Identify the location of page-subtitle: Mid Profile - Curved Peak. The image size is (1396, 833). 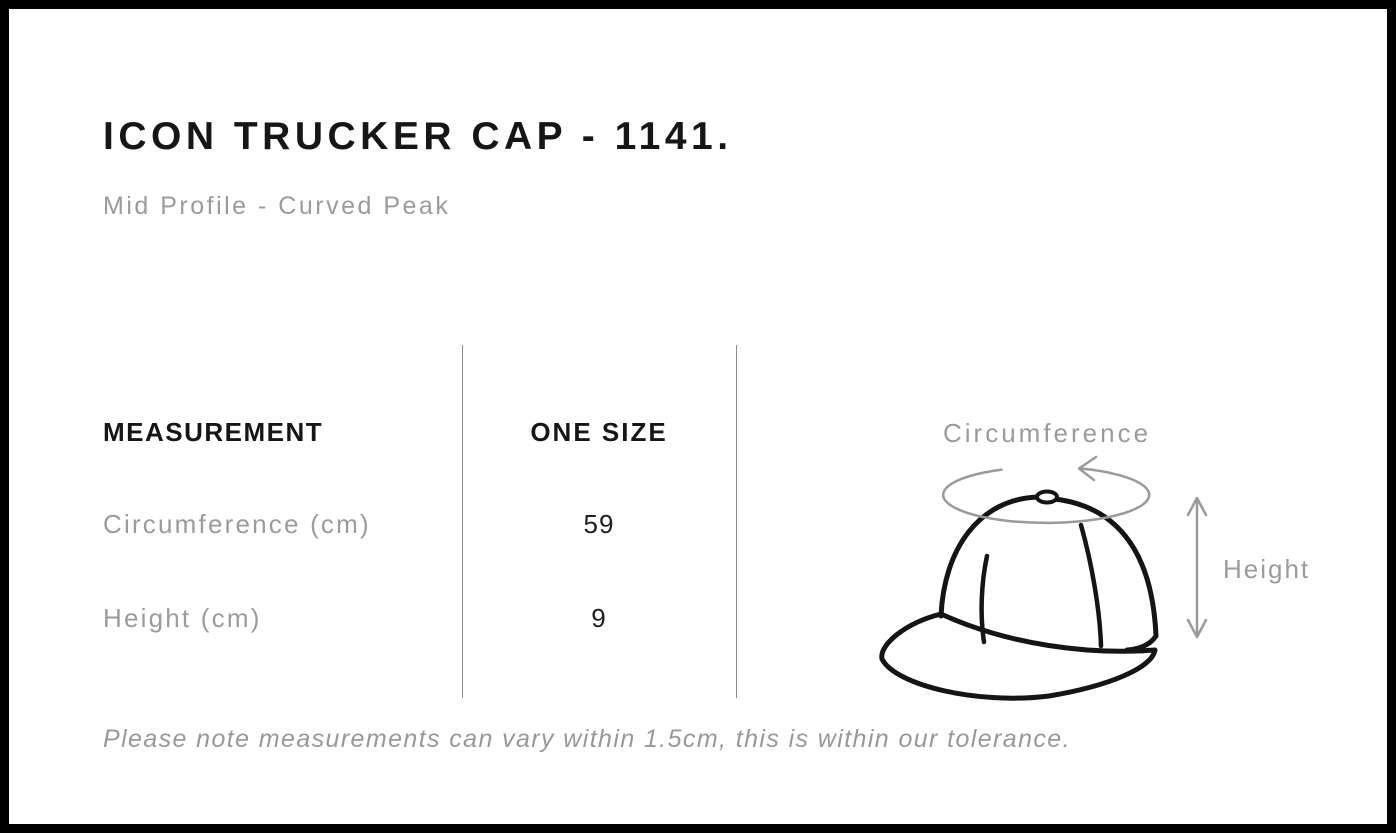
(277, 206).